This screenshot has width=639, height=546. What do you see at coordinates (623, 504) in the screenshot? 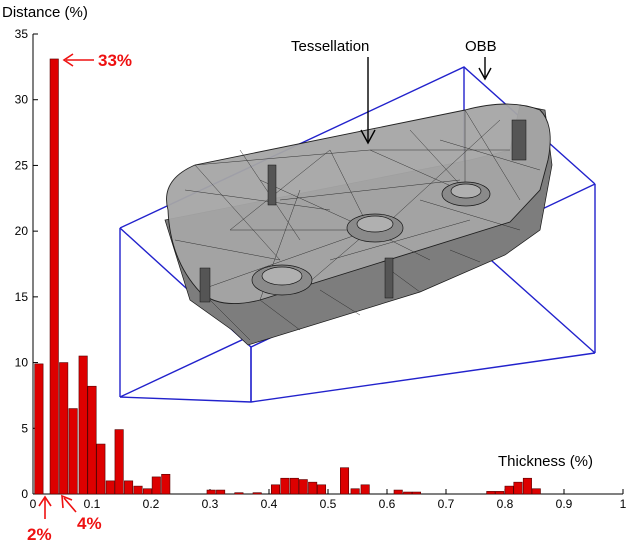
I see `x-tick-label: 1` at bounding box center [623, 504].